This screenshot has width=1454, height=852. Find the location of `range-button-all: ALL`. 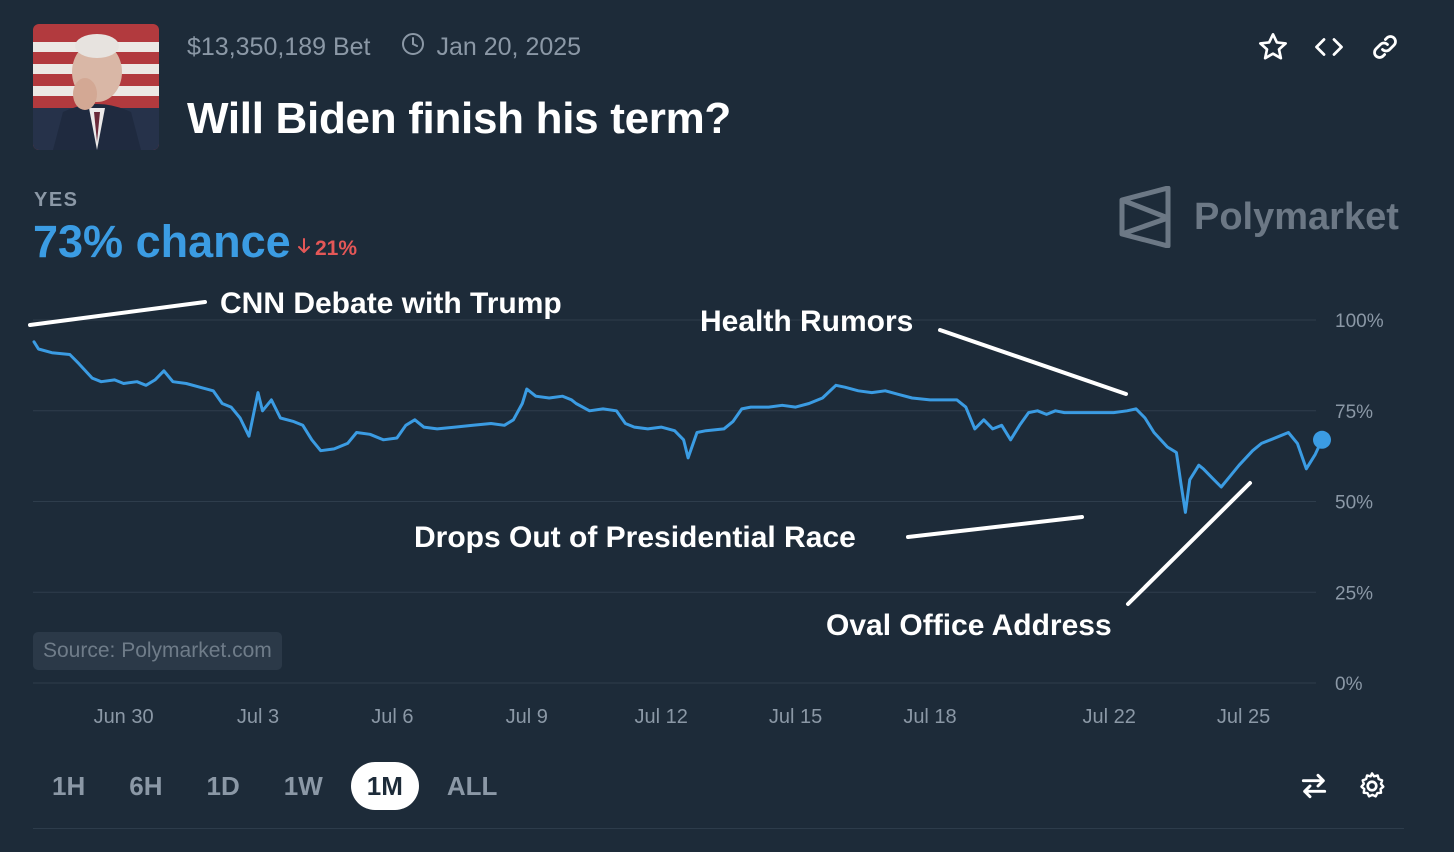

range-button-all: ALL is located at coordinates (472, 785).